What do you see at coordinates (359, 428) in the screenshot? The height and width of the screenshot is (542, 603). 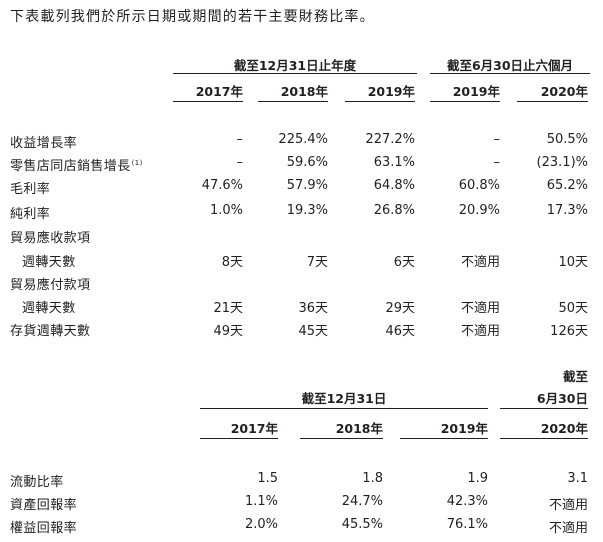 I see `table2-year-1: 2018年` at bounding box center [359, 428].